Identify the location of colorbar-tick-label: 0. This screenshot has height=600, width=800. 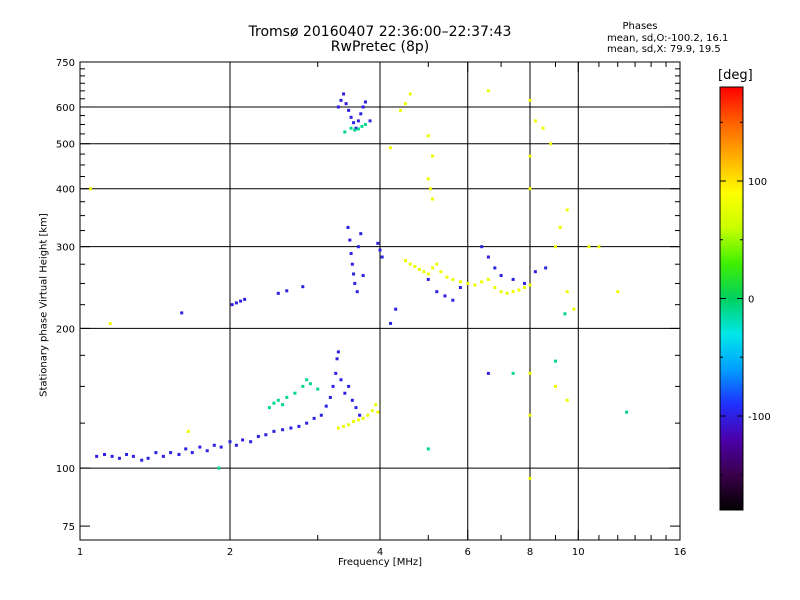
(751, 300).